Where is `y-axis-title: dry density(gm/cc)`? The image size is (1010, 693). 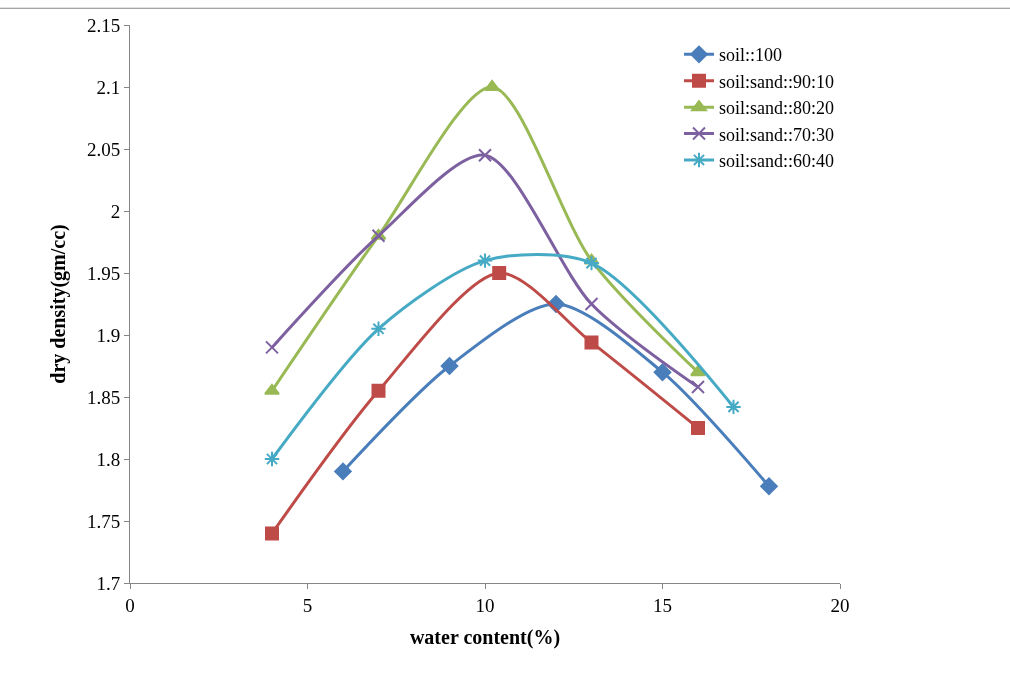 y-axis-title: dry density(gm/cc) is located at coordinates (59, 304).